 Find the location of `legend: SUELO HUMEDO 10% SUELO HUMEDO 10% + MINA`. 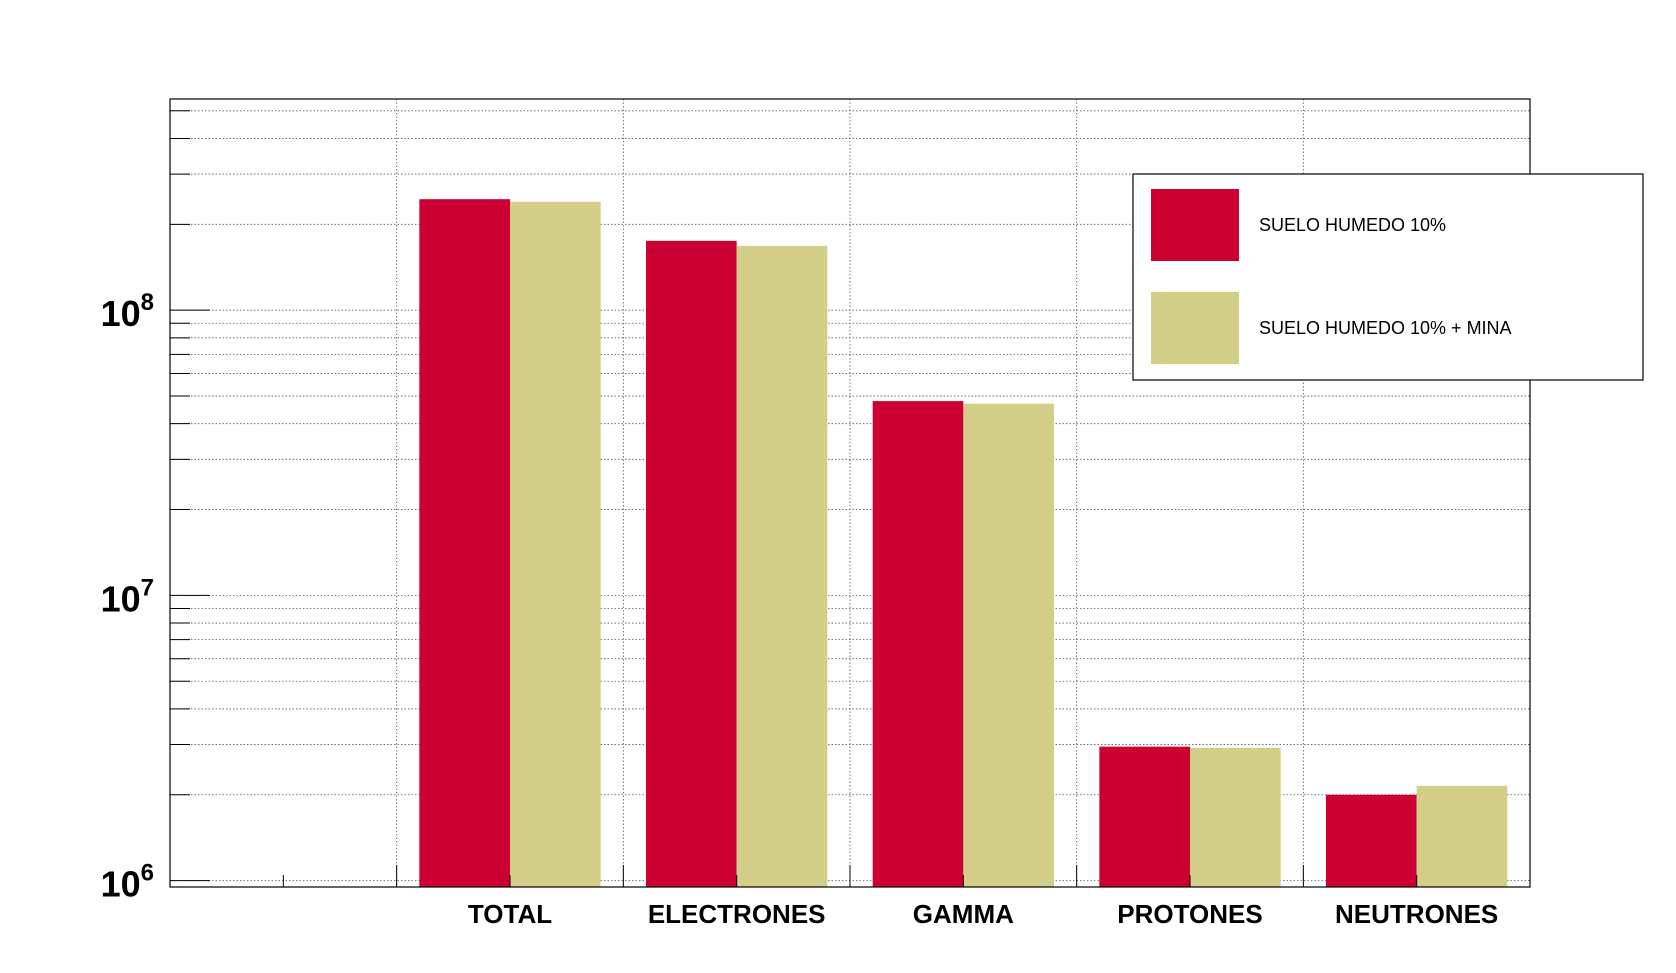

legend: SUELO HUMEDO 10% SUELO HUMEDO 10% + MINA is located at coordinates (1388, 277).